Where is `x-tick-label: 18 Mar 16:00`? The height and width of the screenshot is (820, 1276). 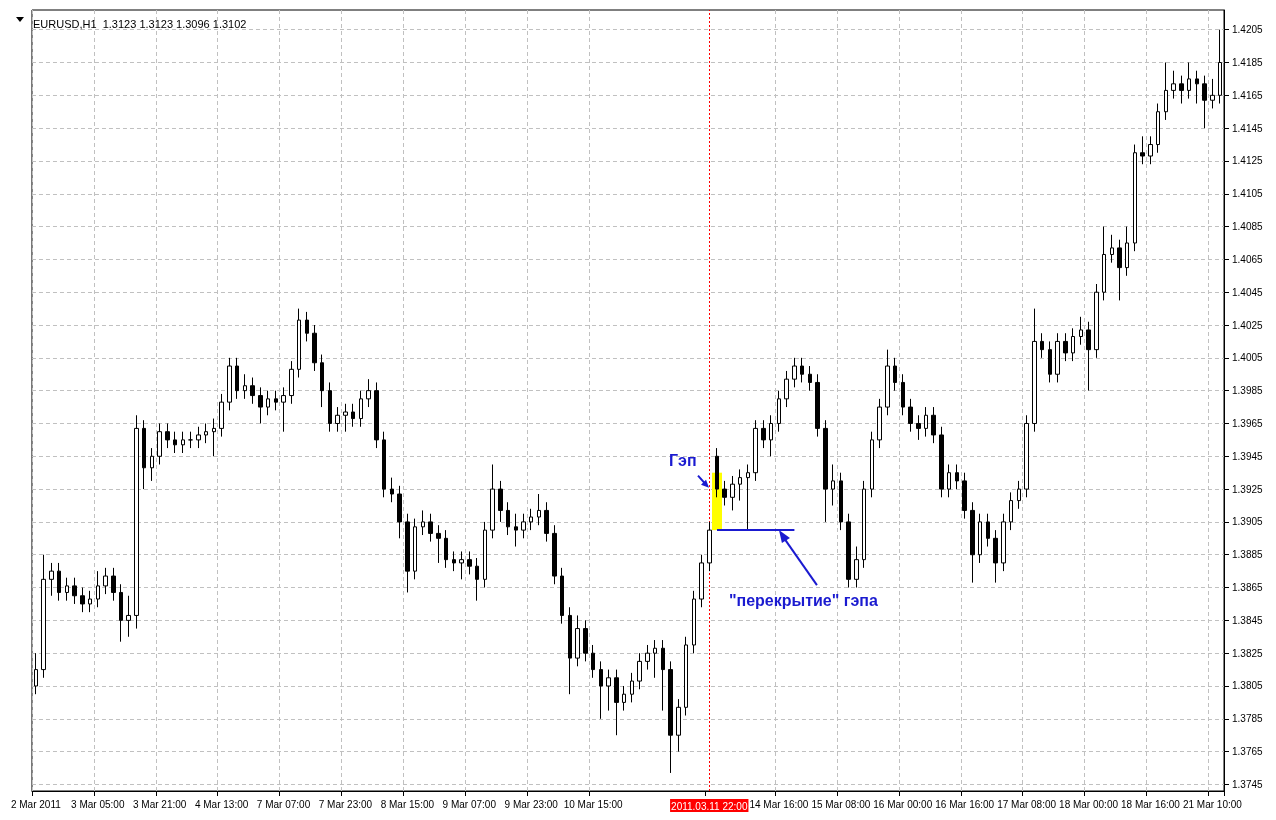
x-tick-label: 18 Mar 16:00 is located at coordinates (1151, 804).